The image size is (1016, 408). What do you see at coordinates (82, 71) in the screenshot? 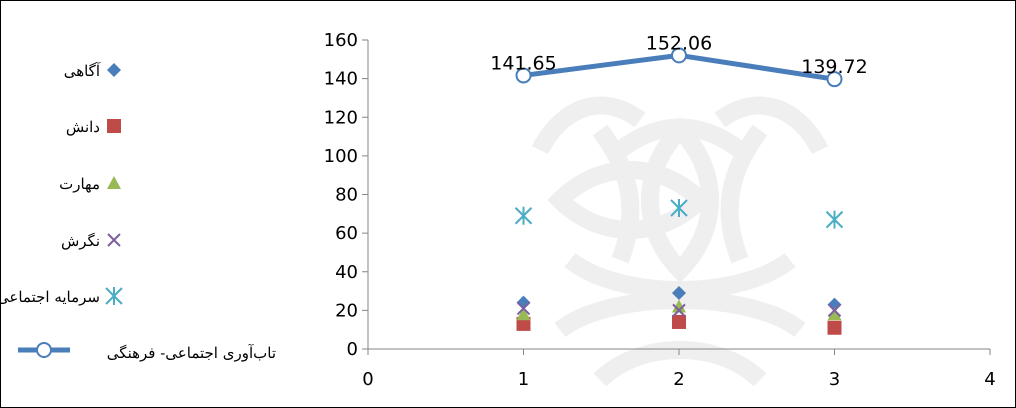
I see `legend-label: آگاهی` at bounding box center [82, 71].